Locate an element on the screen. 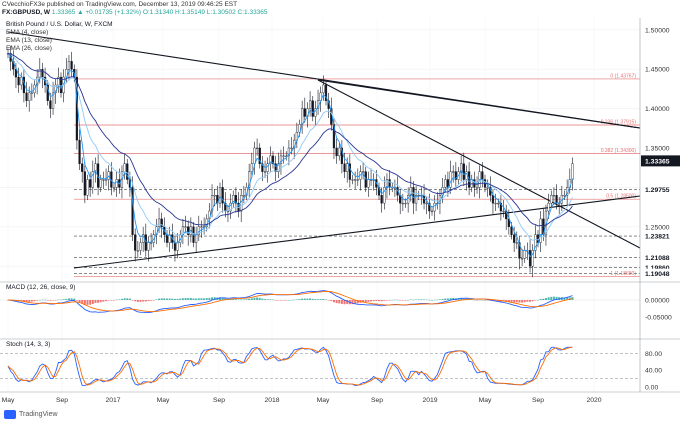  legend-ema-26: EMA (26, close) is located at coordinates (29, 48).